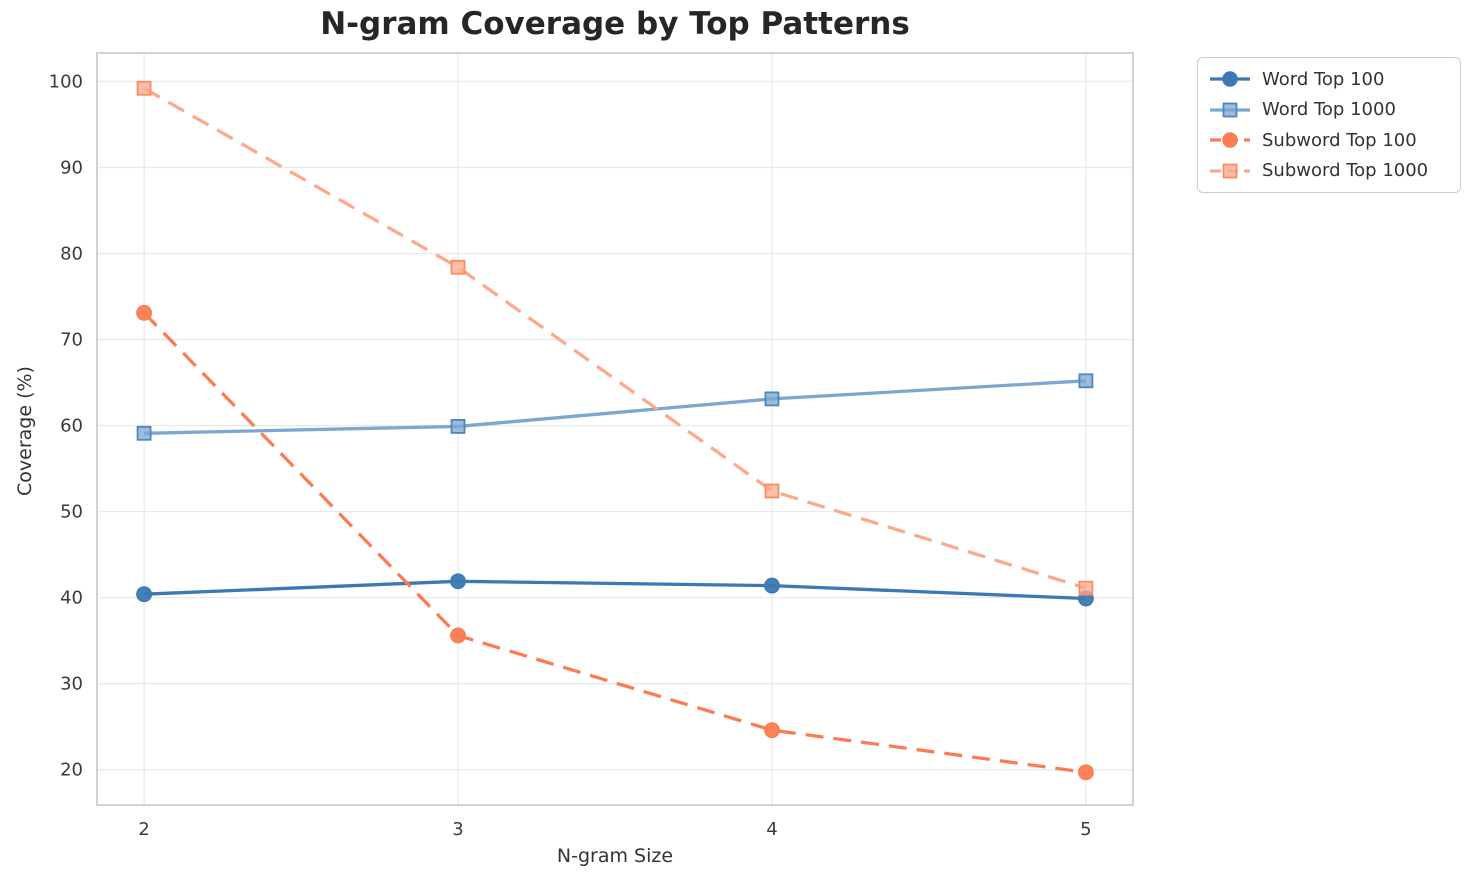  Describe the element at coordinates (71, 426) in the screenshot. I see `y-tick-label: 60` at that location.